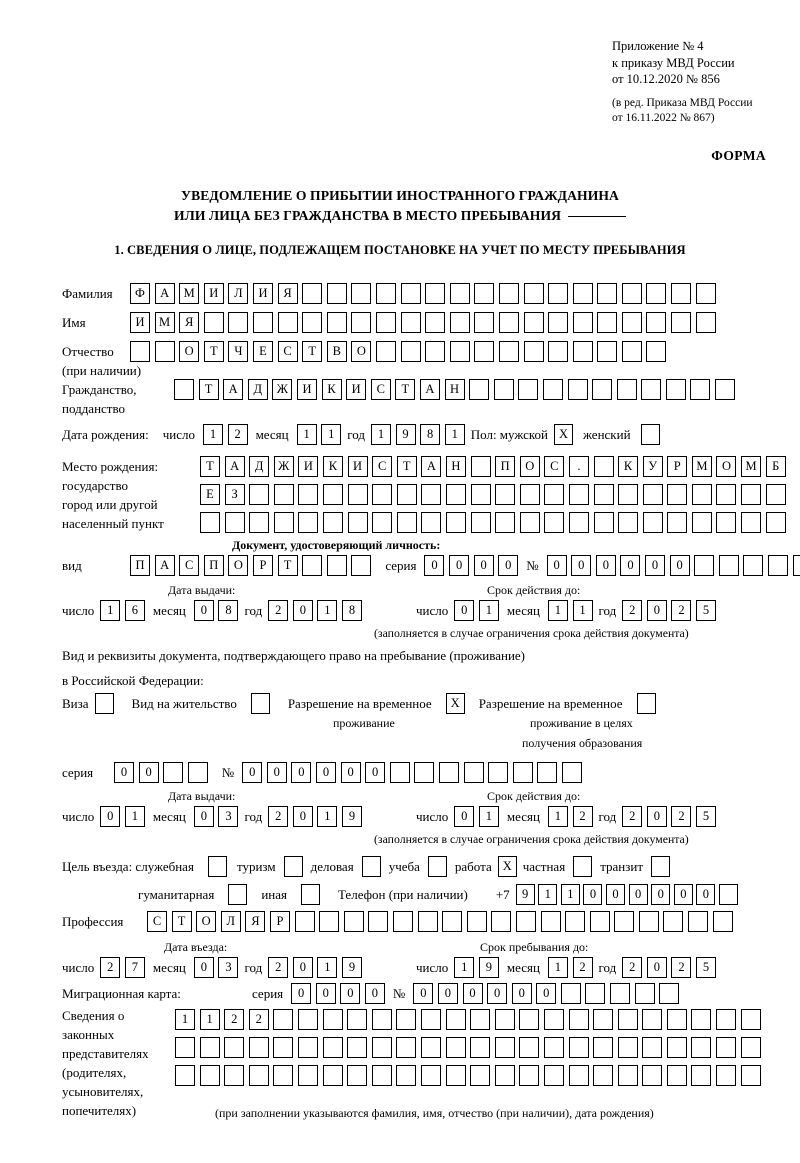 Image resolution: width=800 pixels, height=1163 pixels. What do you see at coordinates (210, 494) in the screenshot?
I see `char-cell: Е` at bounding box center [210, 494].